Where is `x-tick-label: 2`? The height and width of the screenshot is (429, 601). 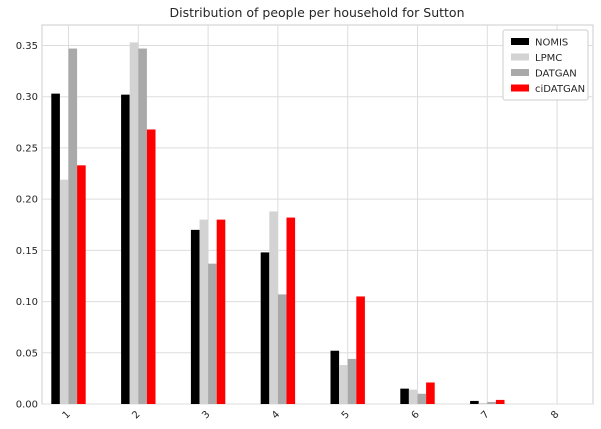 x-tick-label: 2 is located at coordinates (136, 415).